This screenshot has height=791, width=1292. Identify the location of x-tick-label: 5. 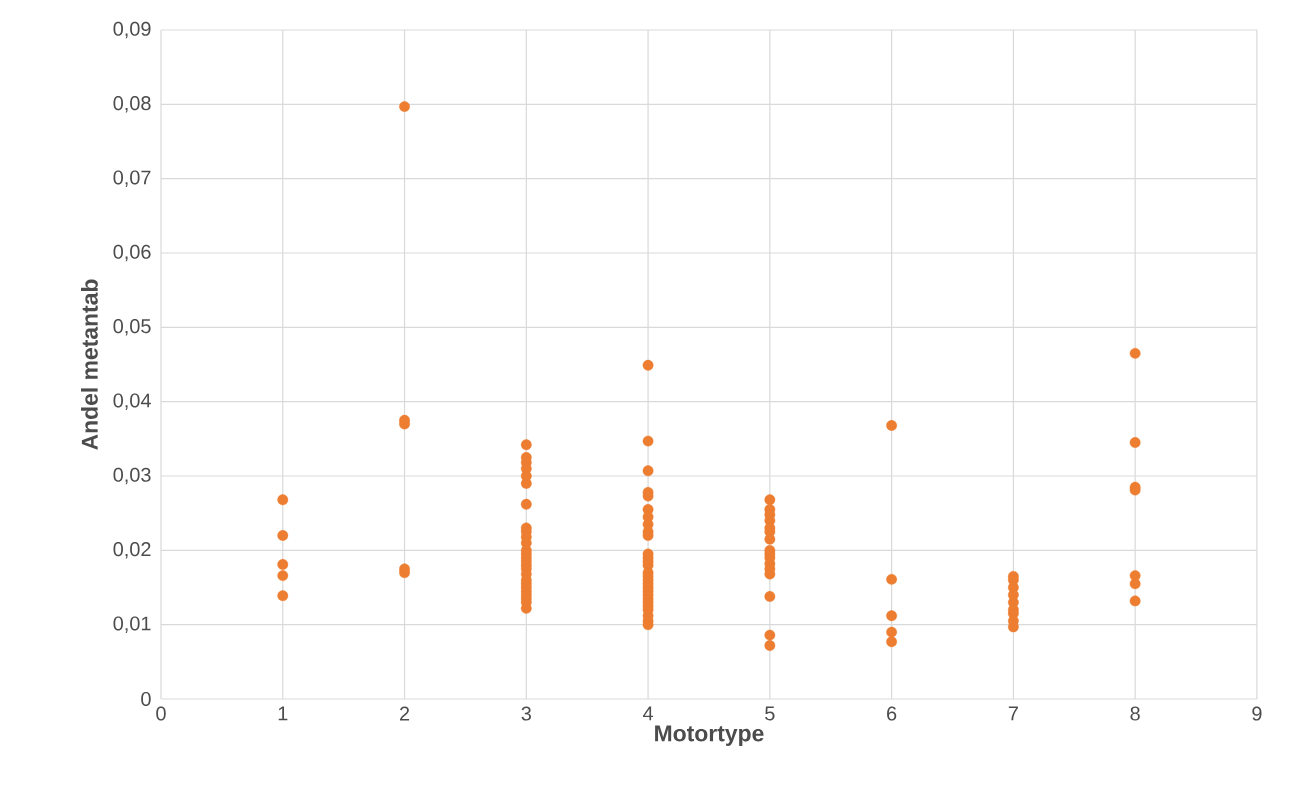
(770, 713).